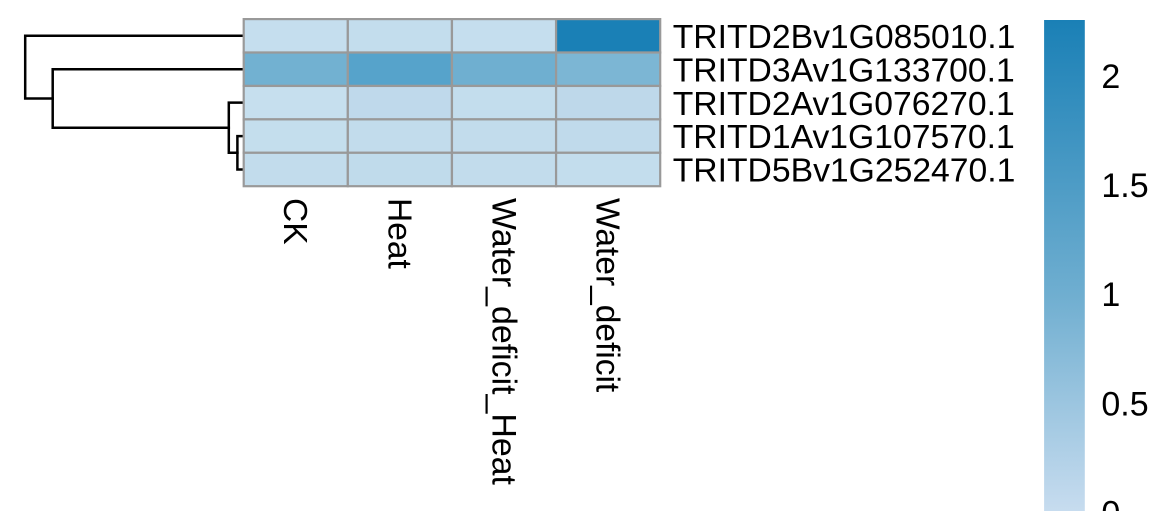 Image resolution: width=1170 pixels, height=511 pixels. Describe the element at coordinates (1110, 502) in the screenshot. I see `svg-text: 0` at that location.